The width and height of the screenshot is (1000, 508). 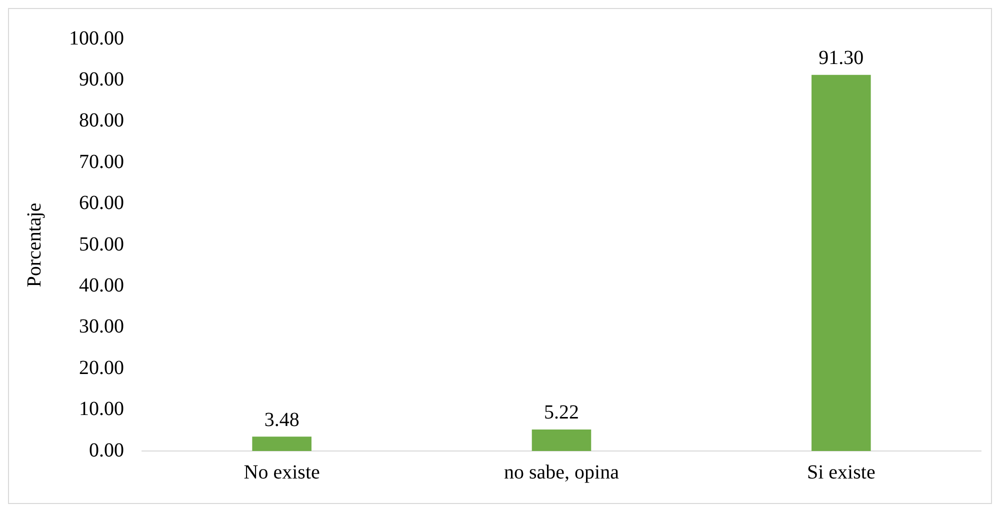 I want to click on x-tick-label: Si existe, so click(x=841, y=472).